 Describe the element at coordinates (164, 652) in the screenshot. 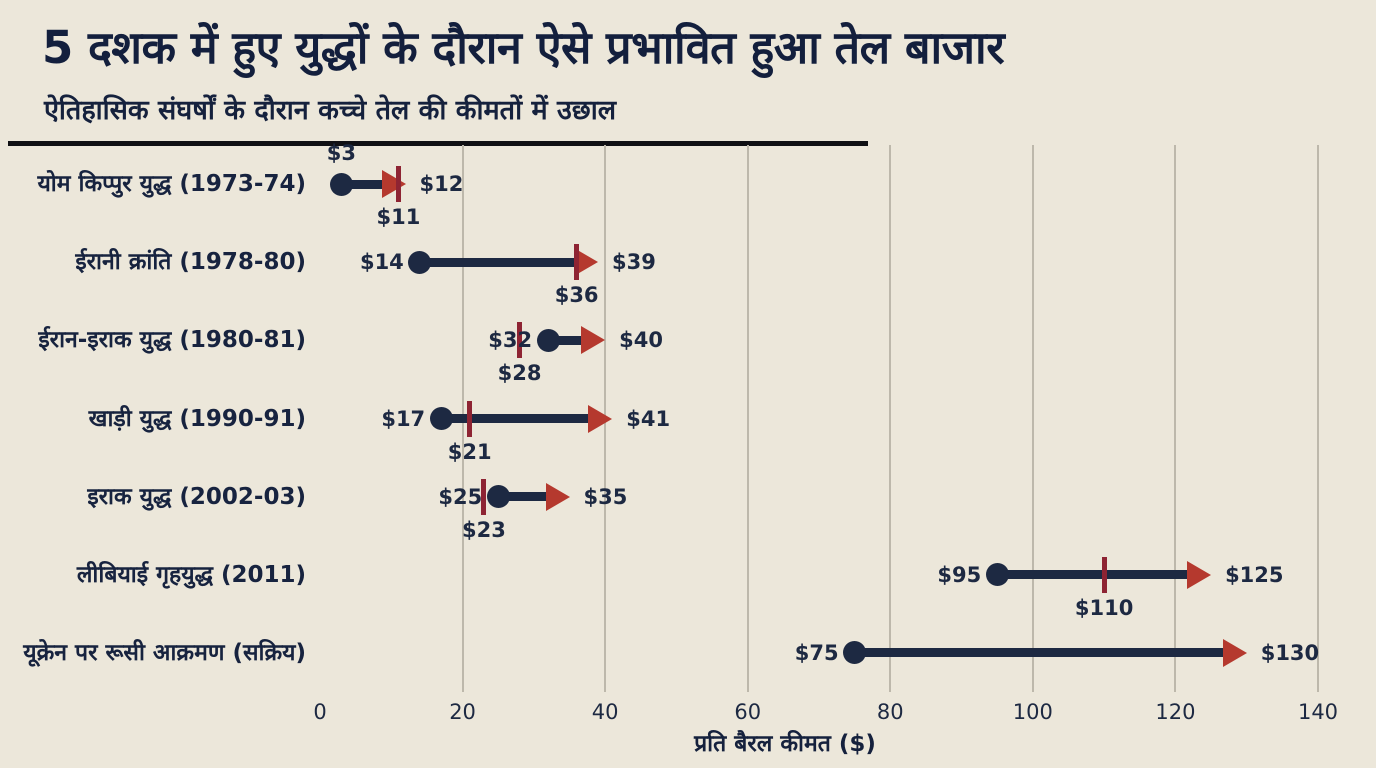

I see `category-label: यूक्रेन पर रूसी आक्रमण (सक्रिय)` at that location.